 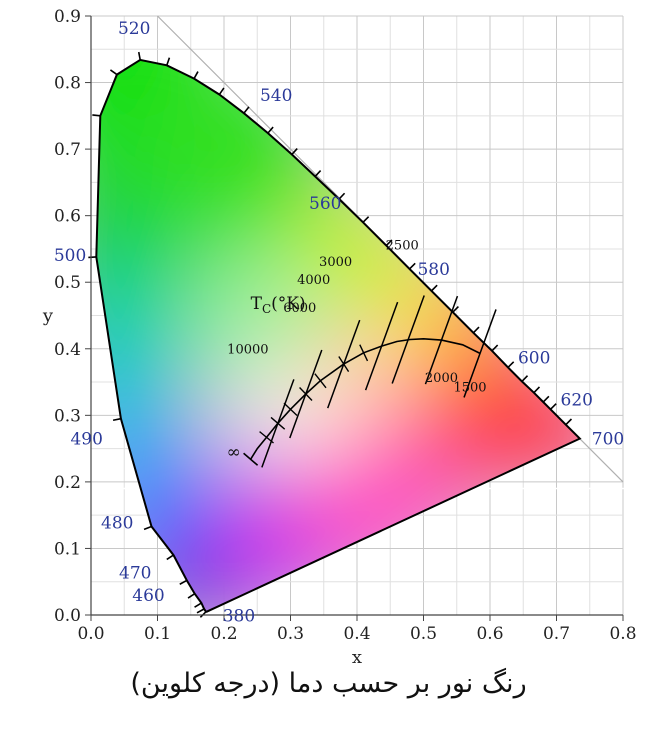 What do you see at coordinates (67, 616) in the screenshot?
I see `y-tick-label: 0.0` at bounding box center [67, 616].